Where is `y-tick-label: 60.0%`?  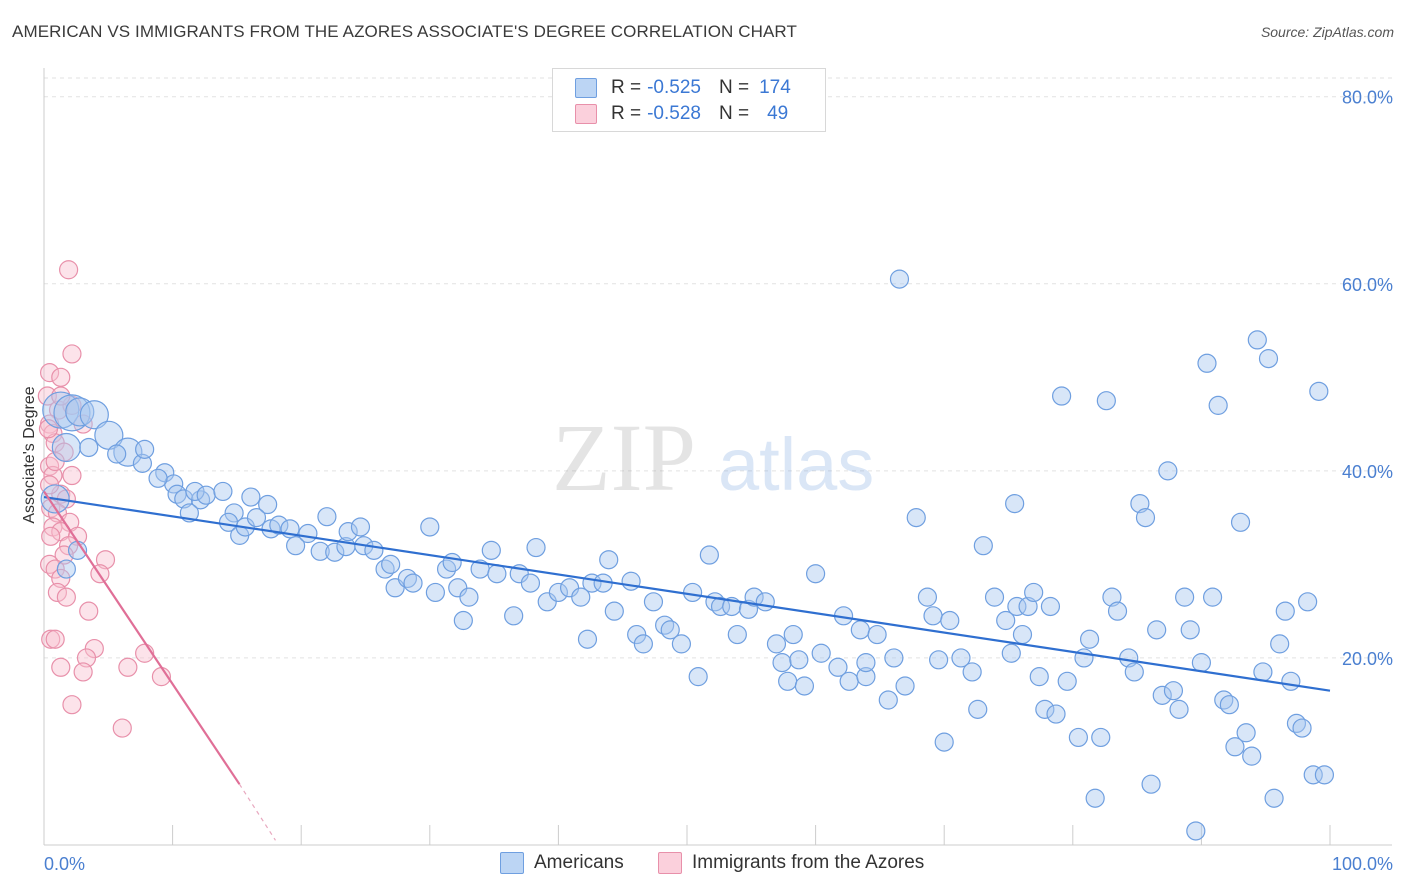 y-tick-label: 60.0% is located at coordinates (1367, 285).